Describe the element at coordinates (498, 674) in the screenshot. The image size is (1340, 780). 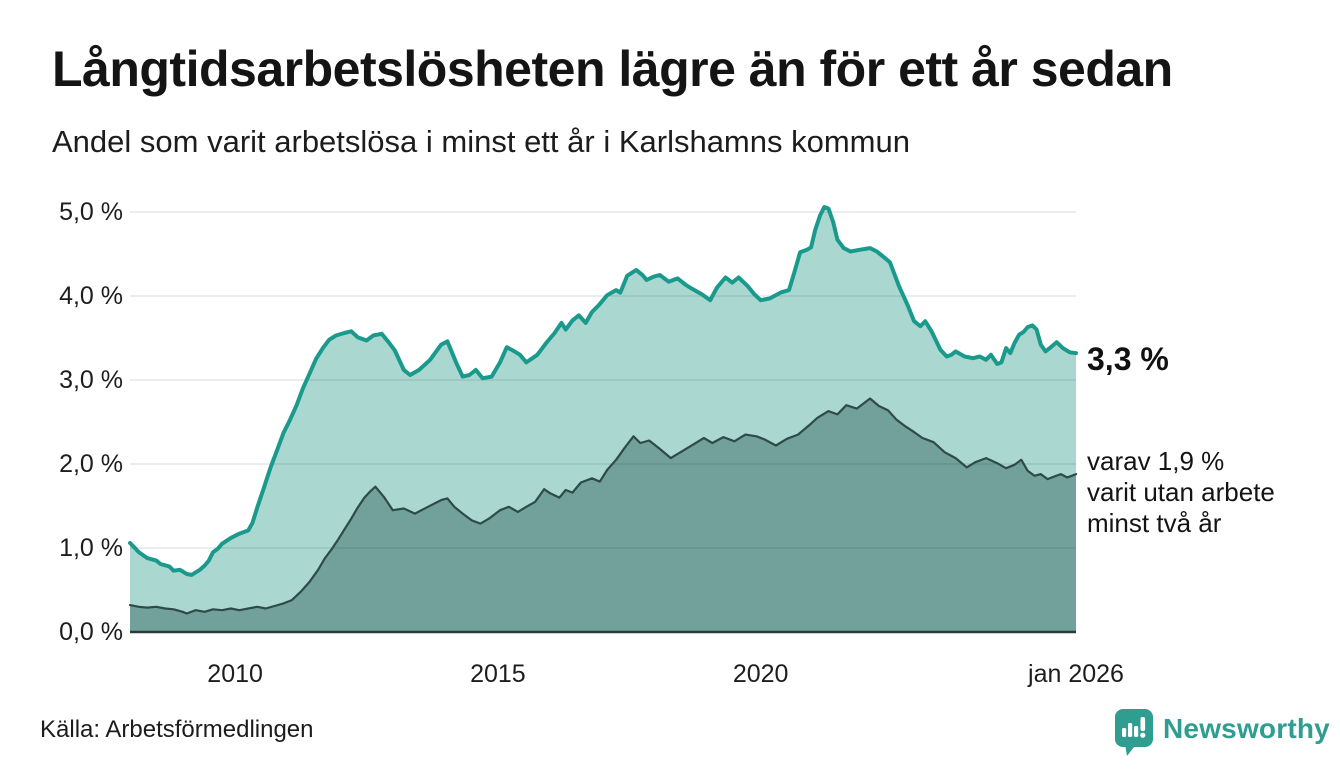
I see `x-axis-label: 2015` at that location.